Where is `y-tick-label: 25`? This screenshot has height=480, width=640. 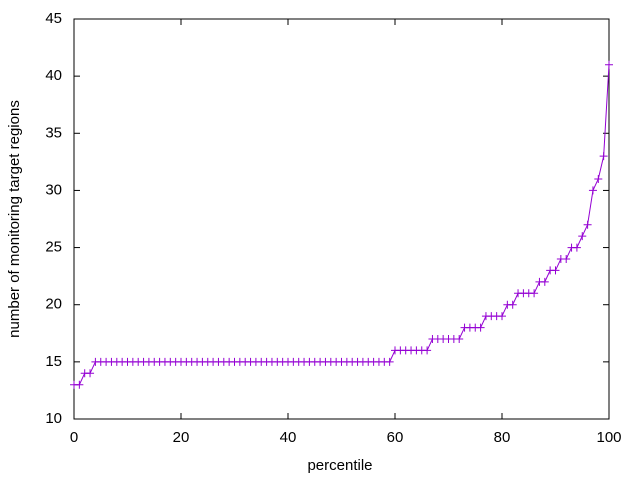 y-tick-label: 25 is located at coordinates (53, 247).